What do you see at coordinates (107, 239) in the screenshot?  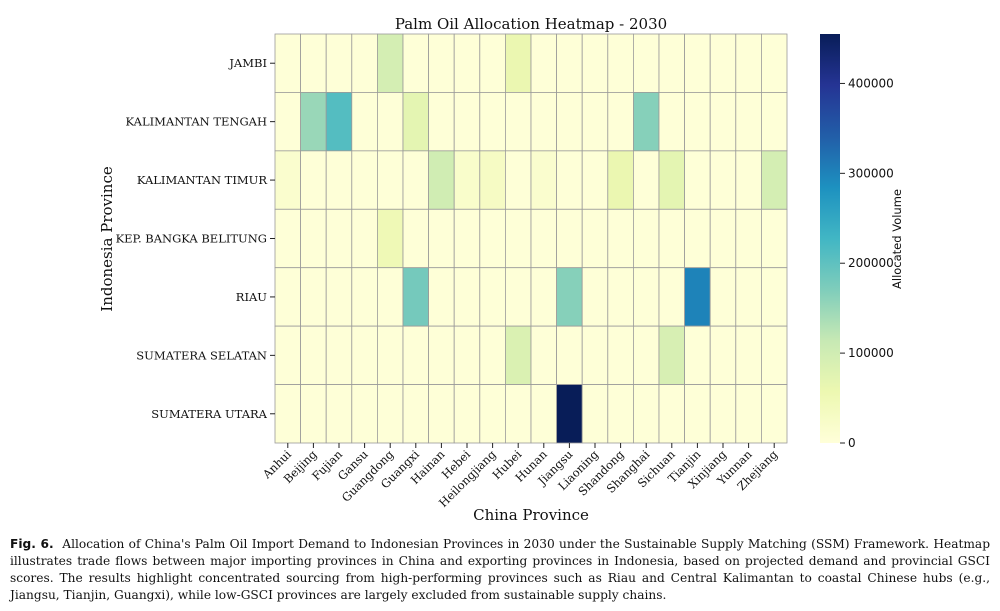 I see `y-axis-title: Indonesia Province` at bounding box center [107, 239].